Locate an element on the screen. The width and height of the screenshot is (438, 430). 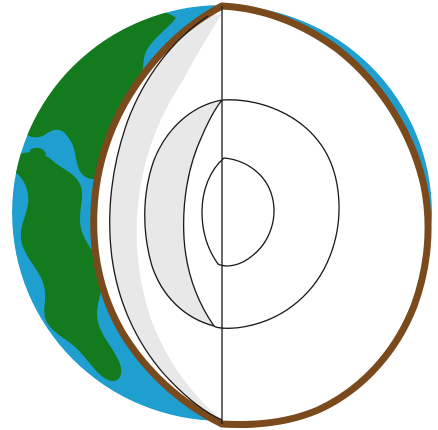
inner-core-boundary is located at coordinates (238, 212).